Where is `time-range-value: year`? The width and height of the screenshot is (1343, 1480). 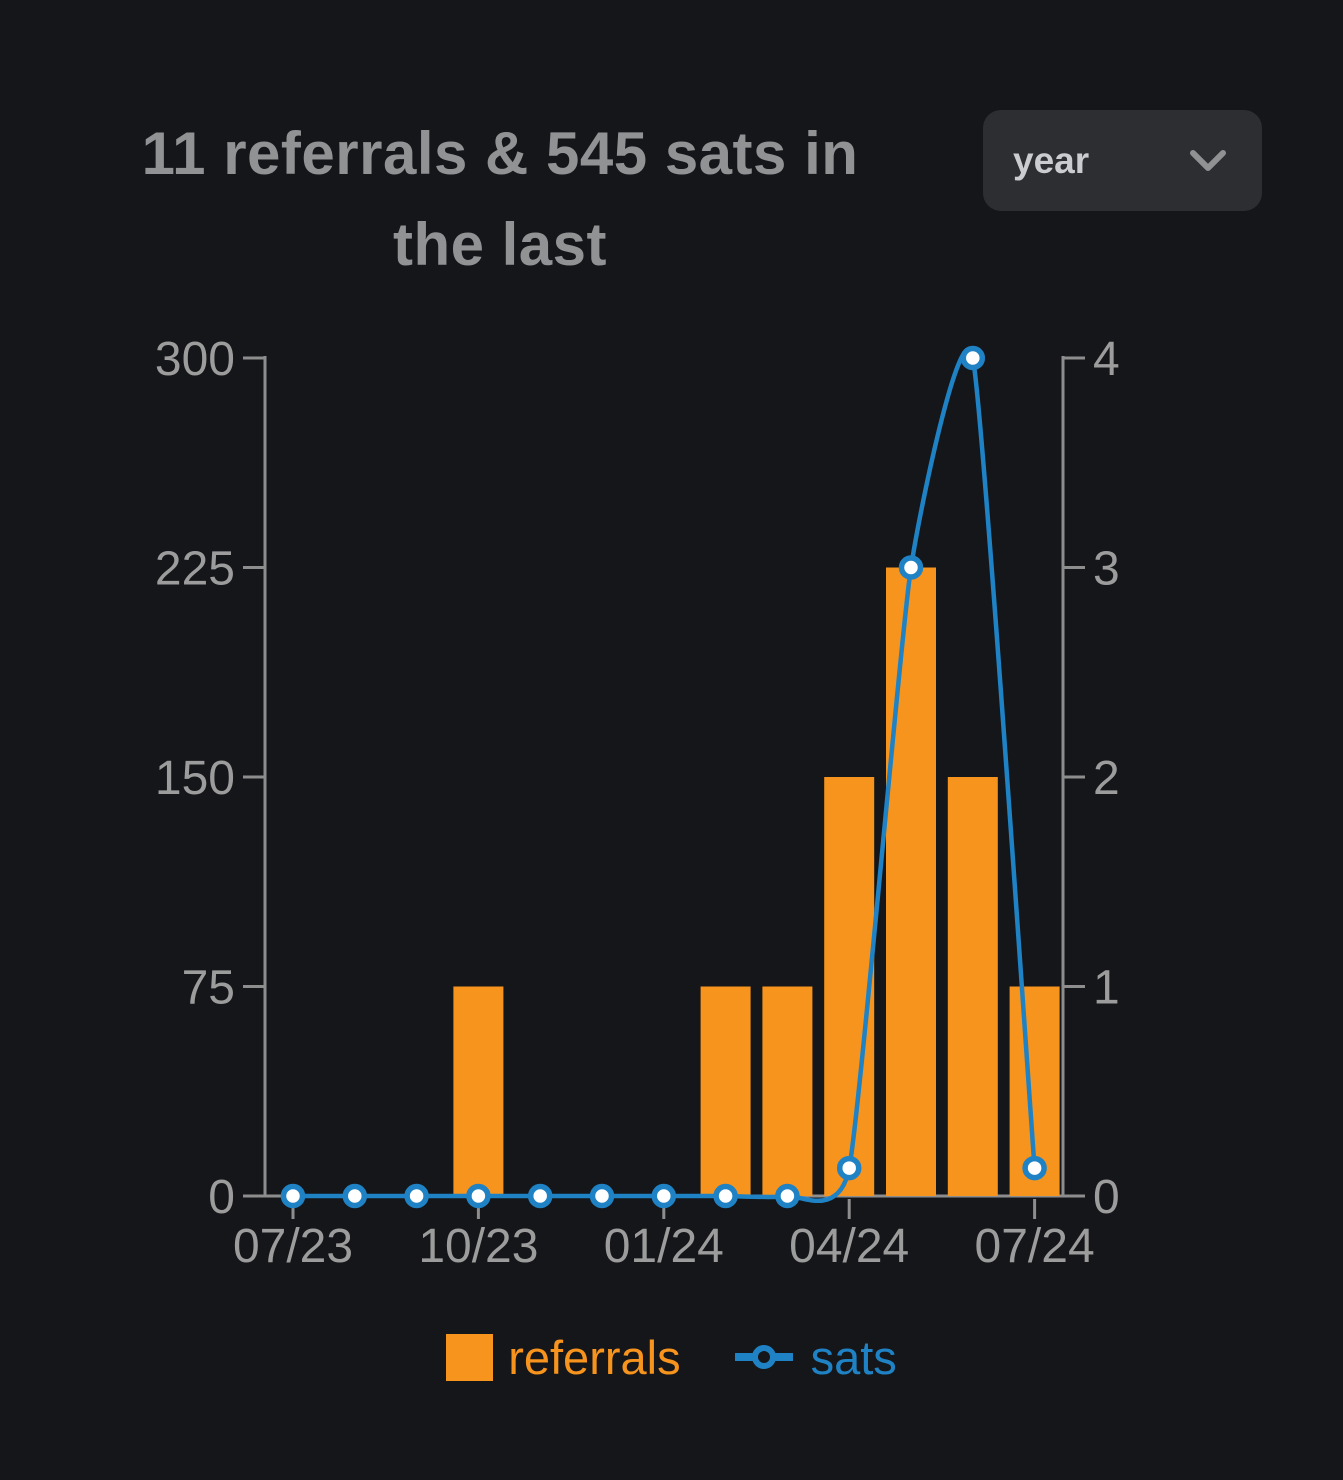
time-range-value: year is located at coordinates (1051, 160).